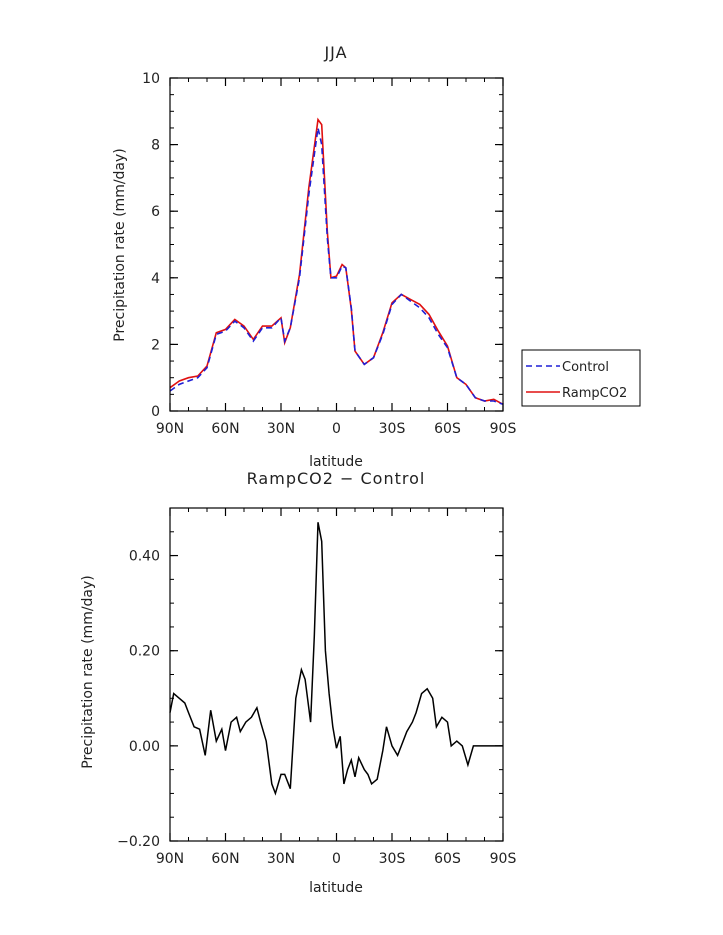 The image size is (723, 935). Describe the element at coordinates (503, 429) in the screenshot. I see `top-panel-xtick-label: 90S` at that location.